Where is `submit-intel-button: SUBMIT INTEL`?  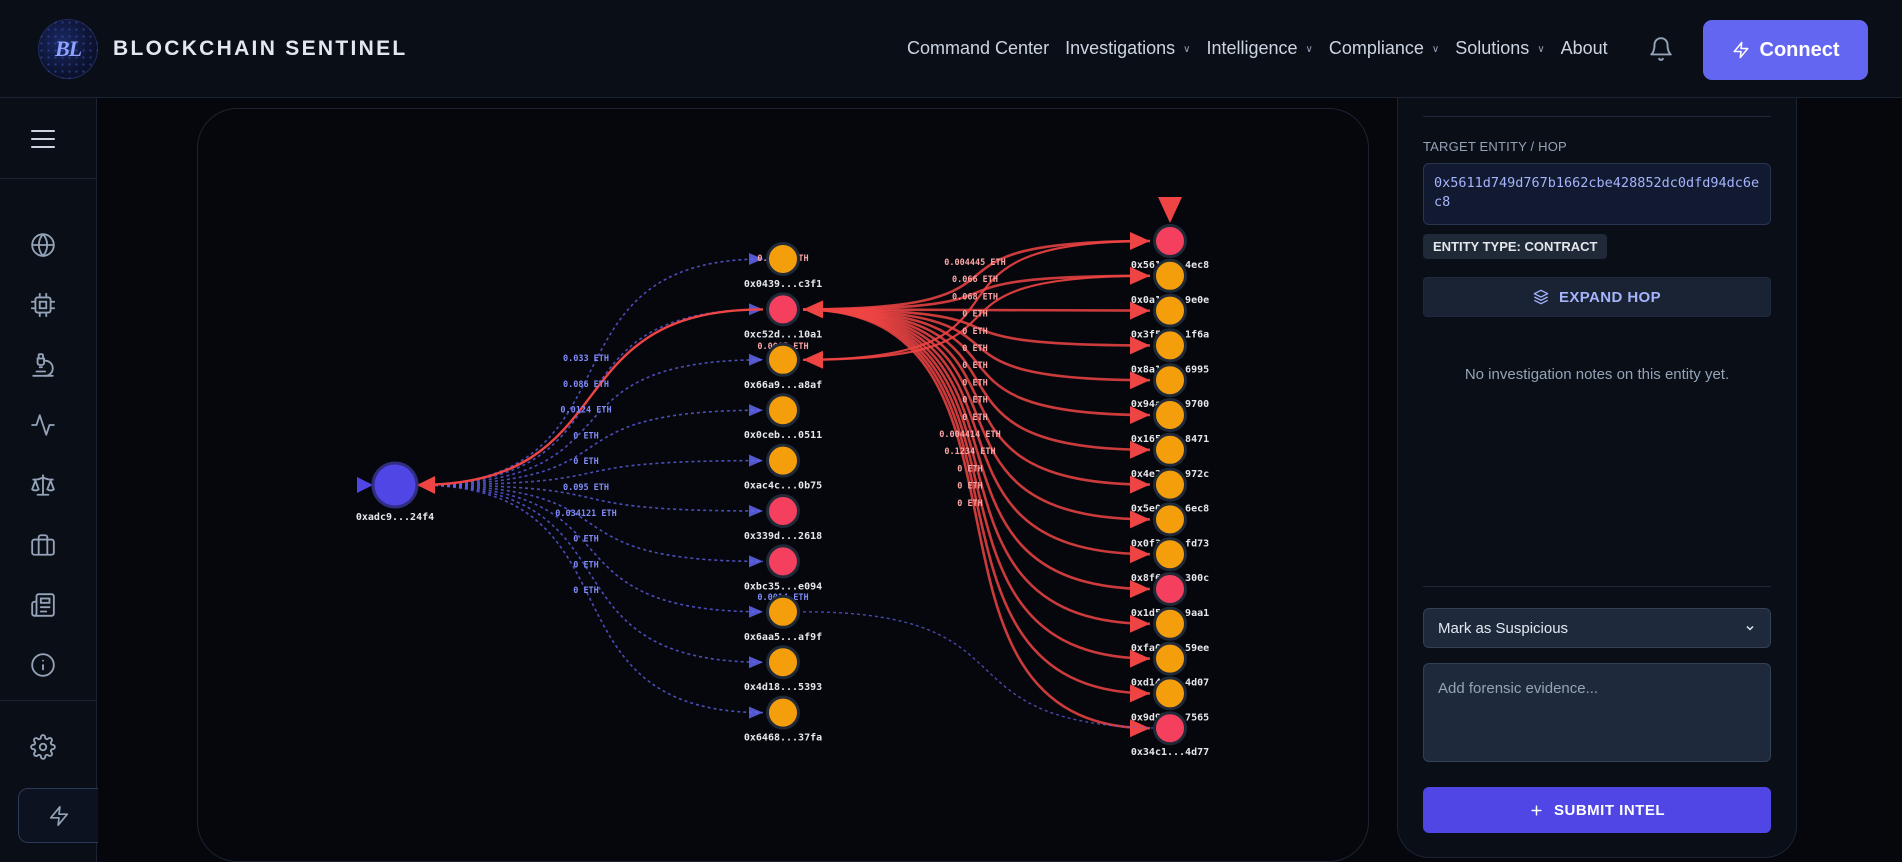
submit-intel-button: SUBMIT INTEL is located at coordinates (1597, 810).